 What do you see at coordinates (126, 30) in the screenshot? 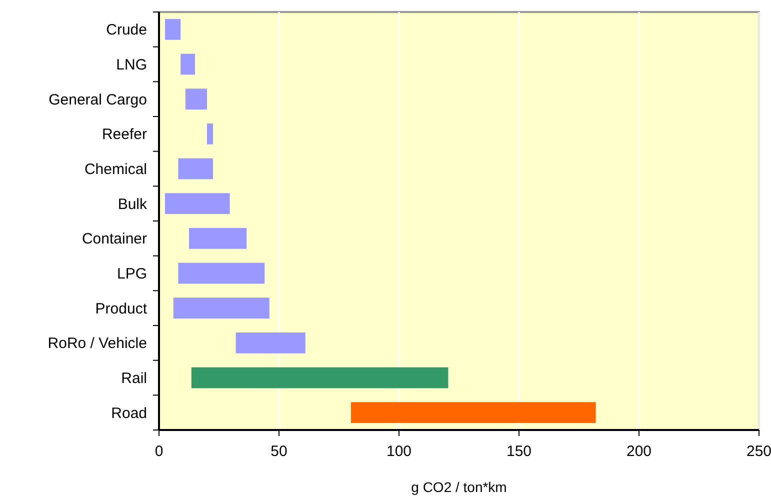
I see `y-tick-label: Crude` at bounding box center [126, 30].